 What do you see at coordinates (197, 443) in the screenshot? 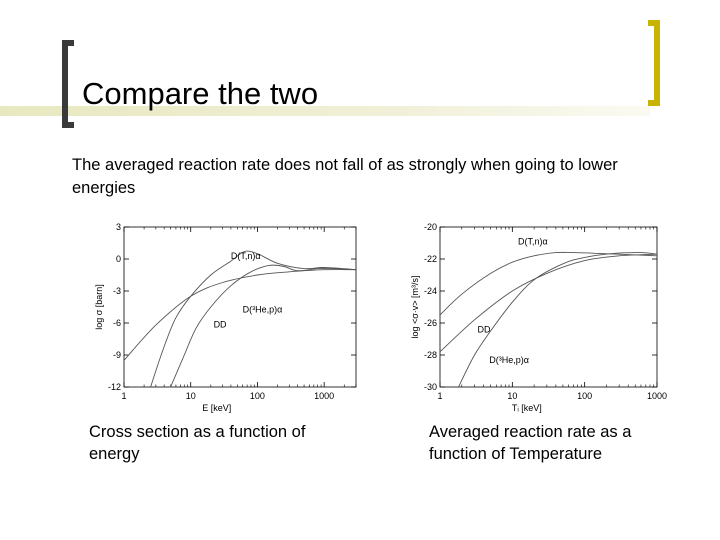
I see `caption-cross-section: Cross section as a function of energy` at bounding box center [197, 443].